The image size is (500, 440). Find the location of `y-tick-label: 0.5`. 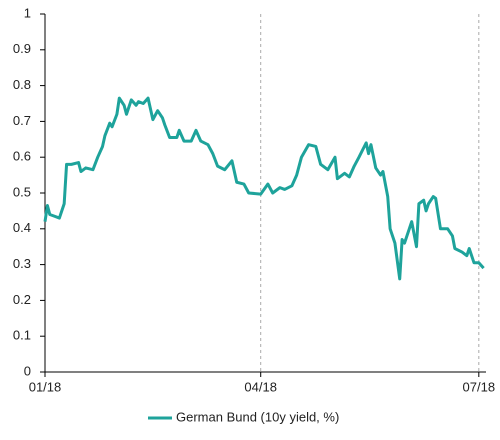

y-tick-label: 0.5 is located at coordinates (22, 191).